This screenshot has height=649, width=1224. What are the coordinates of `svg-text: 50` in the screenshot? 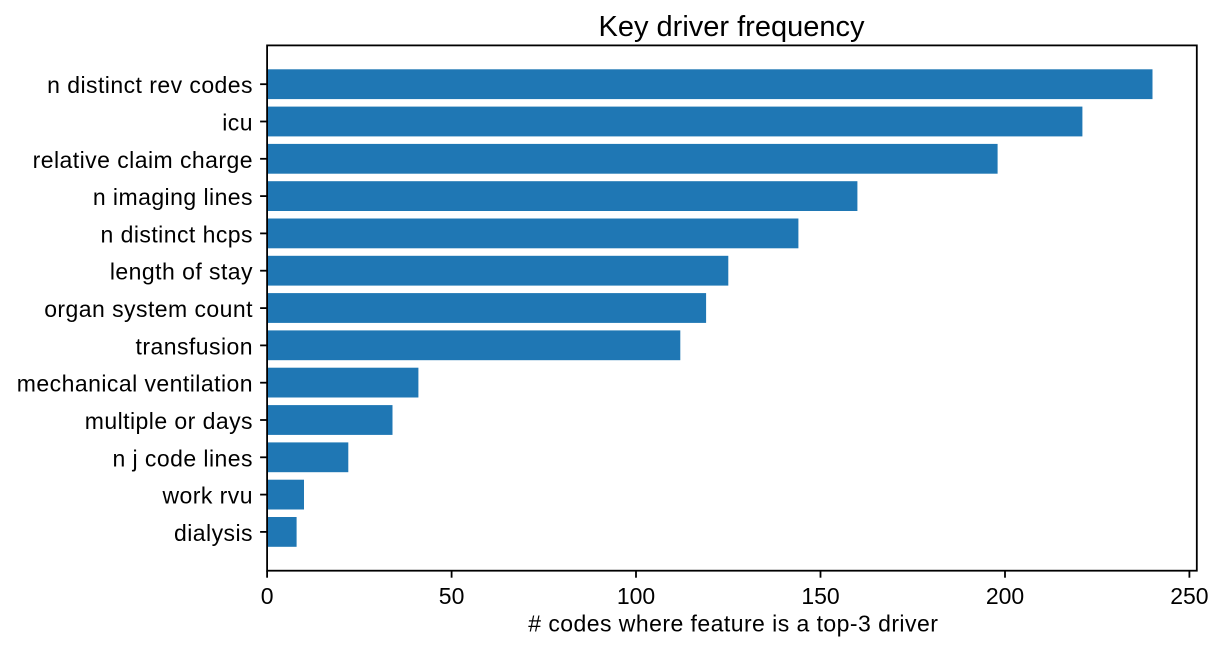 It's located at (452, 596).